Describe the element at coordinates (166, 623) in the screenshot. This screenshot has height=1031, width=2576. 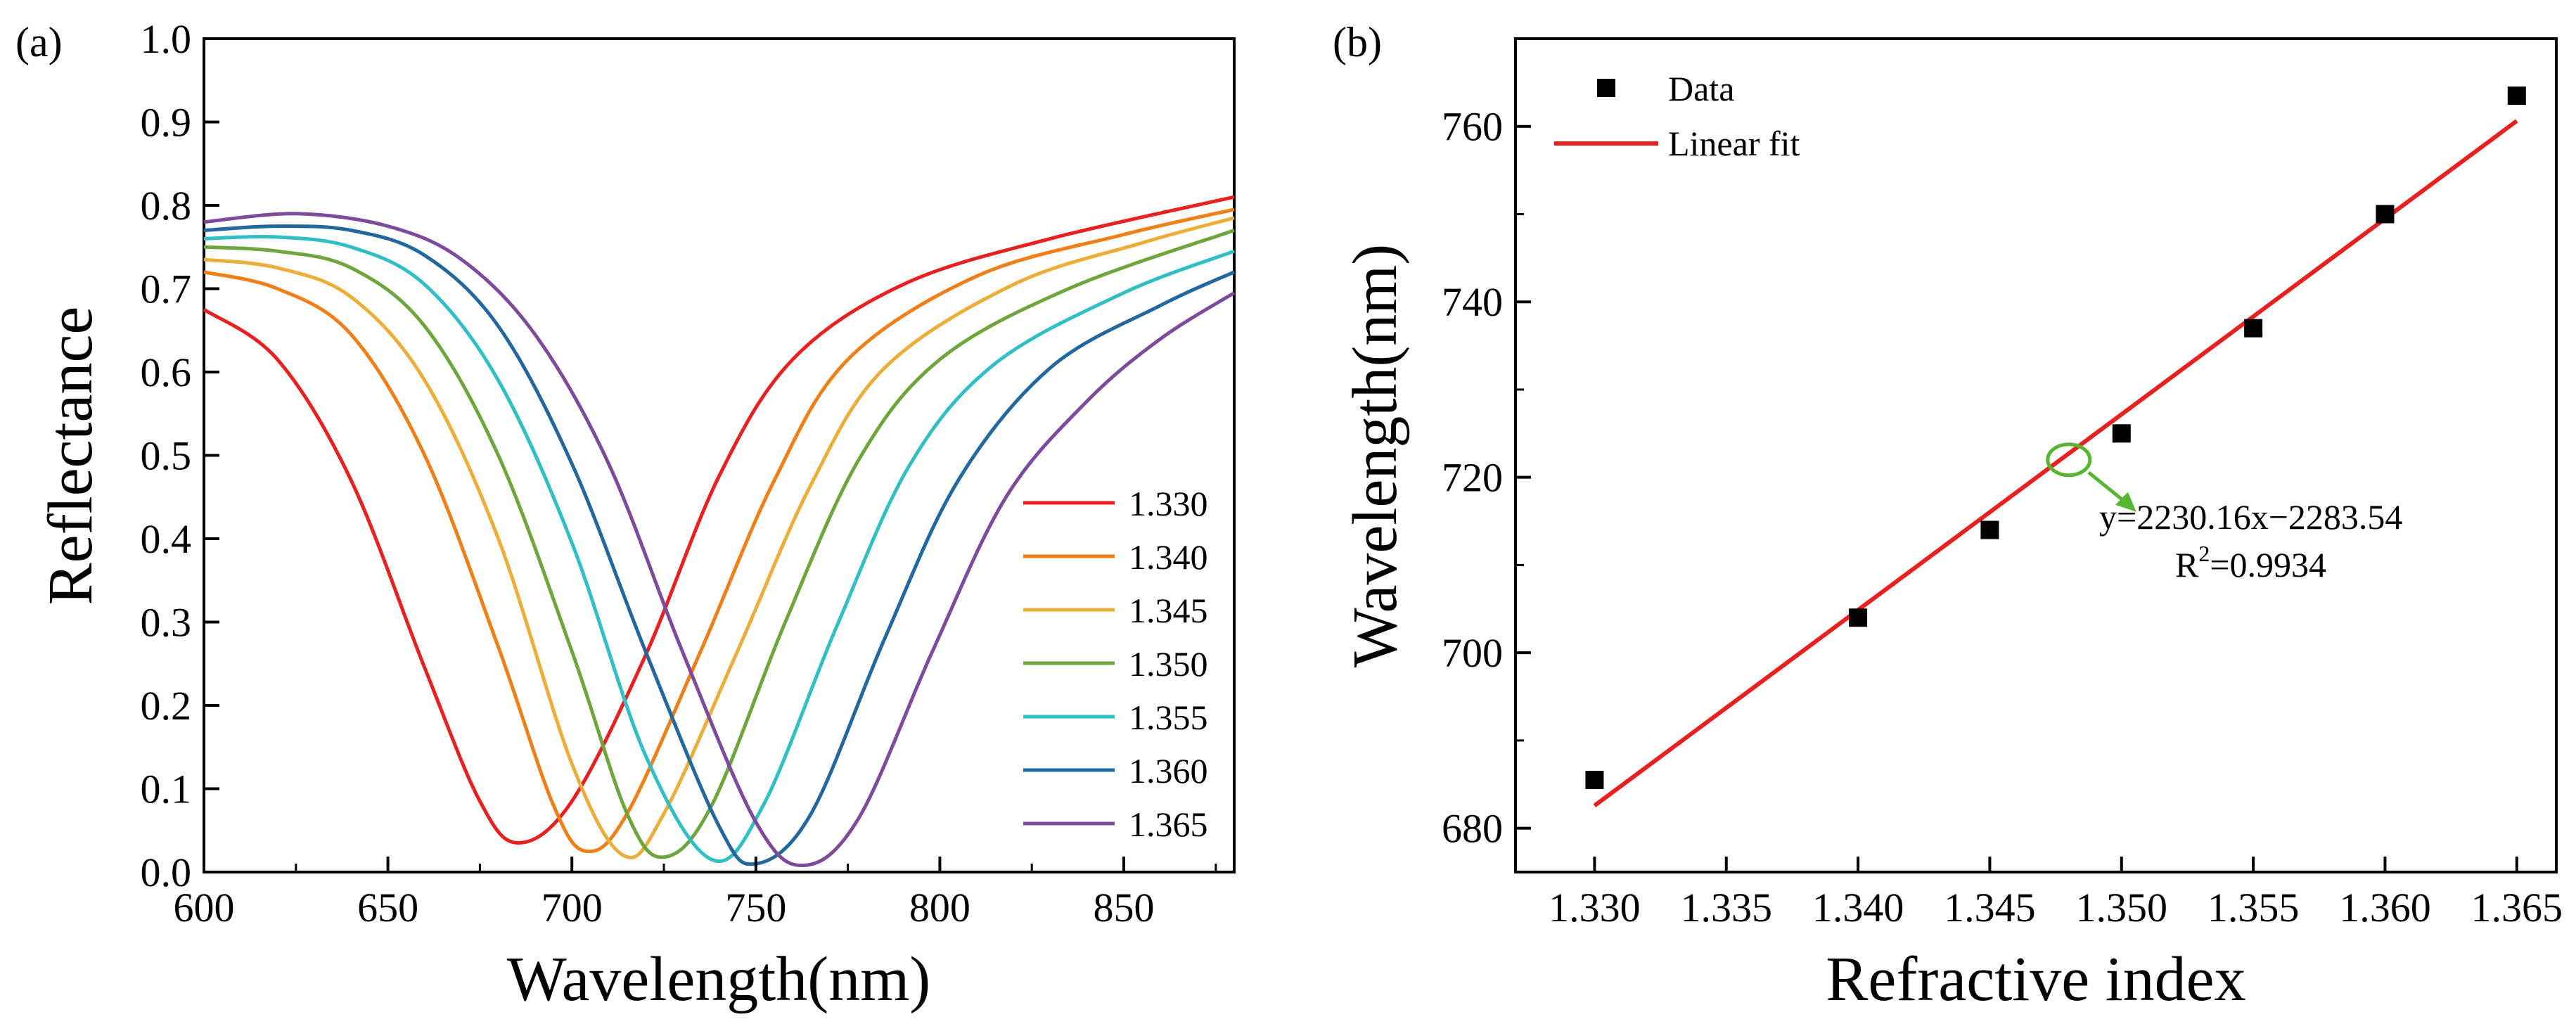
I see `y-tick-label: 0.3` at that location.